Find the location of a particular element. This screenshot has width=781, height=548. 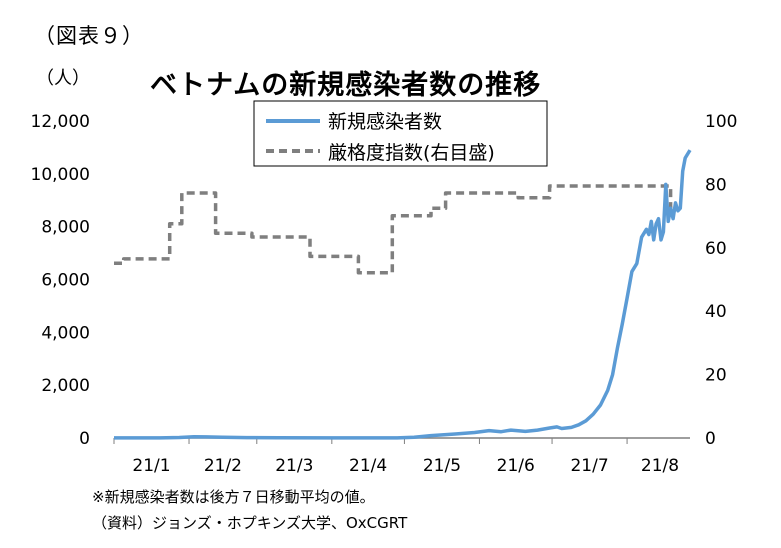

x-tick-label: 21/6 is located at coordinates (516, 466).